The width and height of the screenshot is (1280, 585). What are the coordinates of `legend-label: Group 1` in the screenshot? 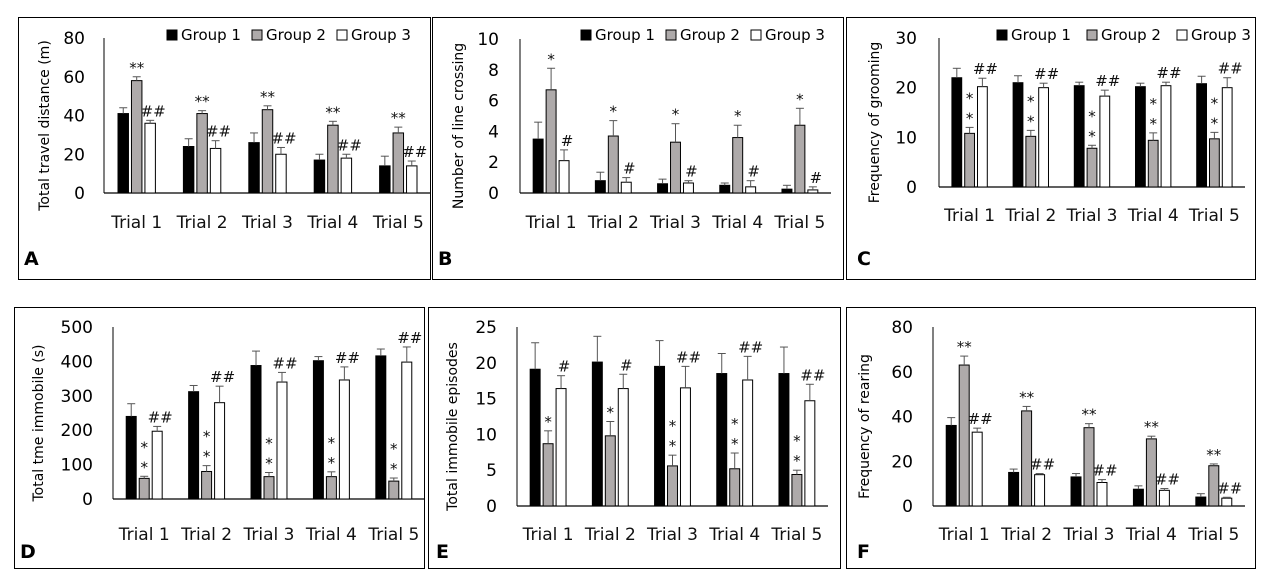 It's located at (625, 35).